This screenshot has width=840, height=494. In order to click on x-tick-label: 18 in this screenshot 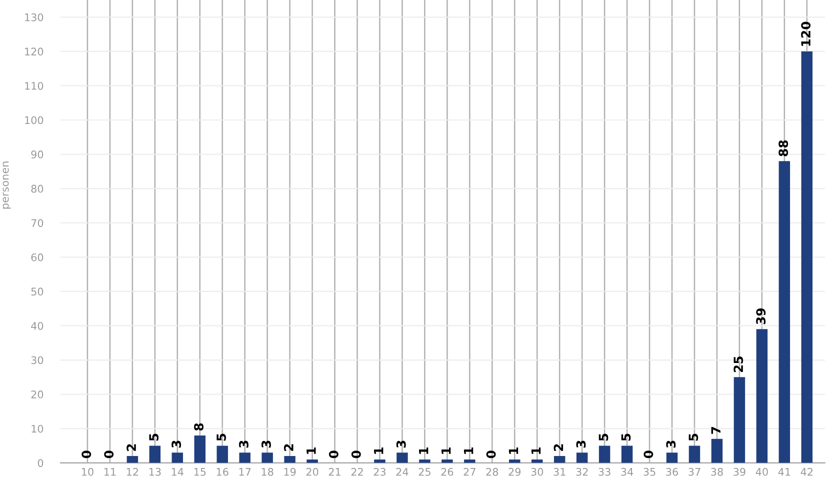, I will do `click(268, 472)`.